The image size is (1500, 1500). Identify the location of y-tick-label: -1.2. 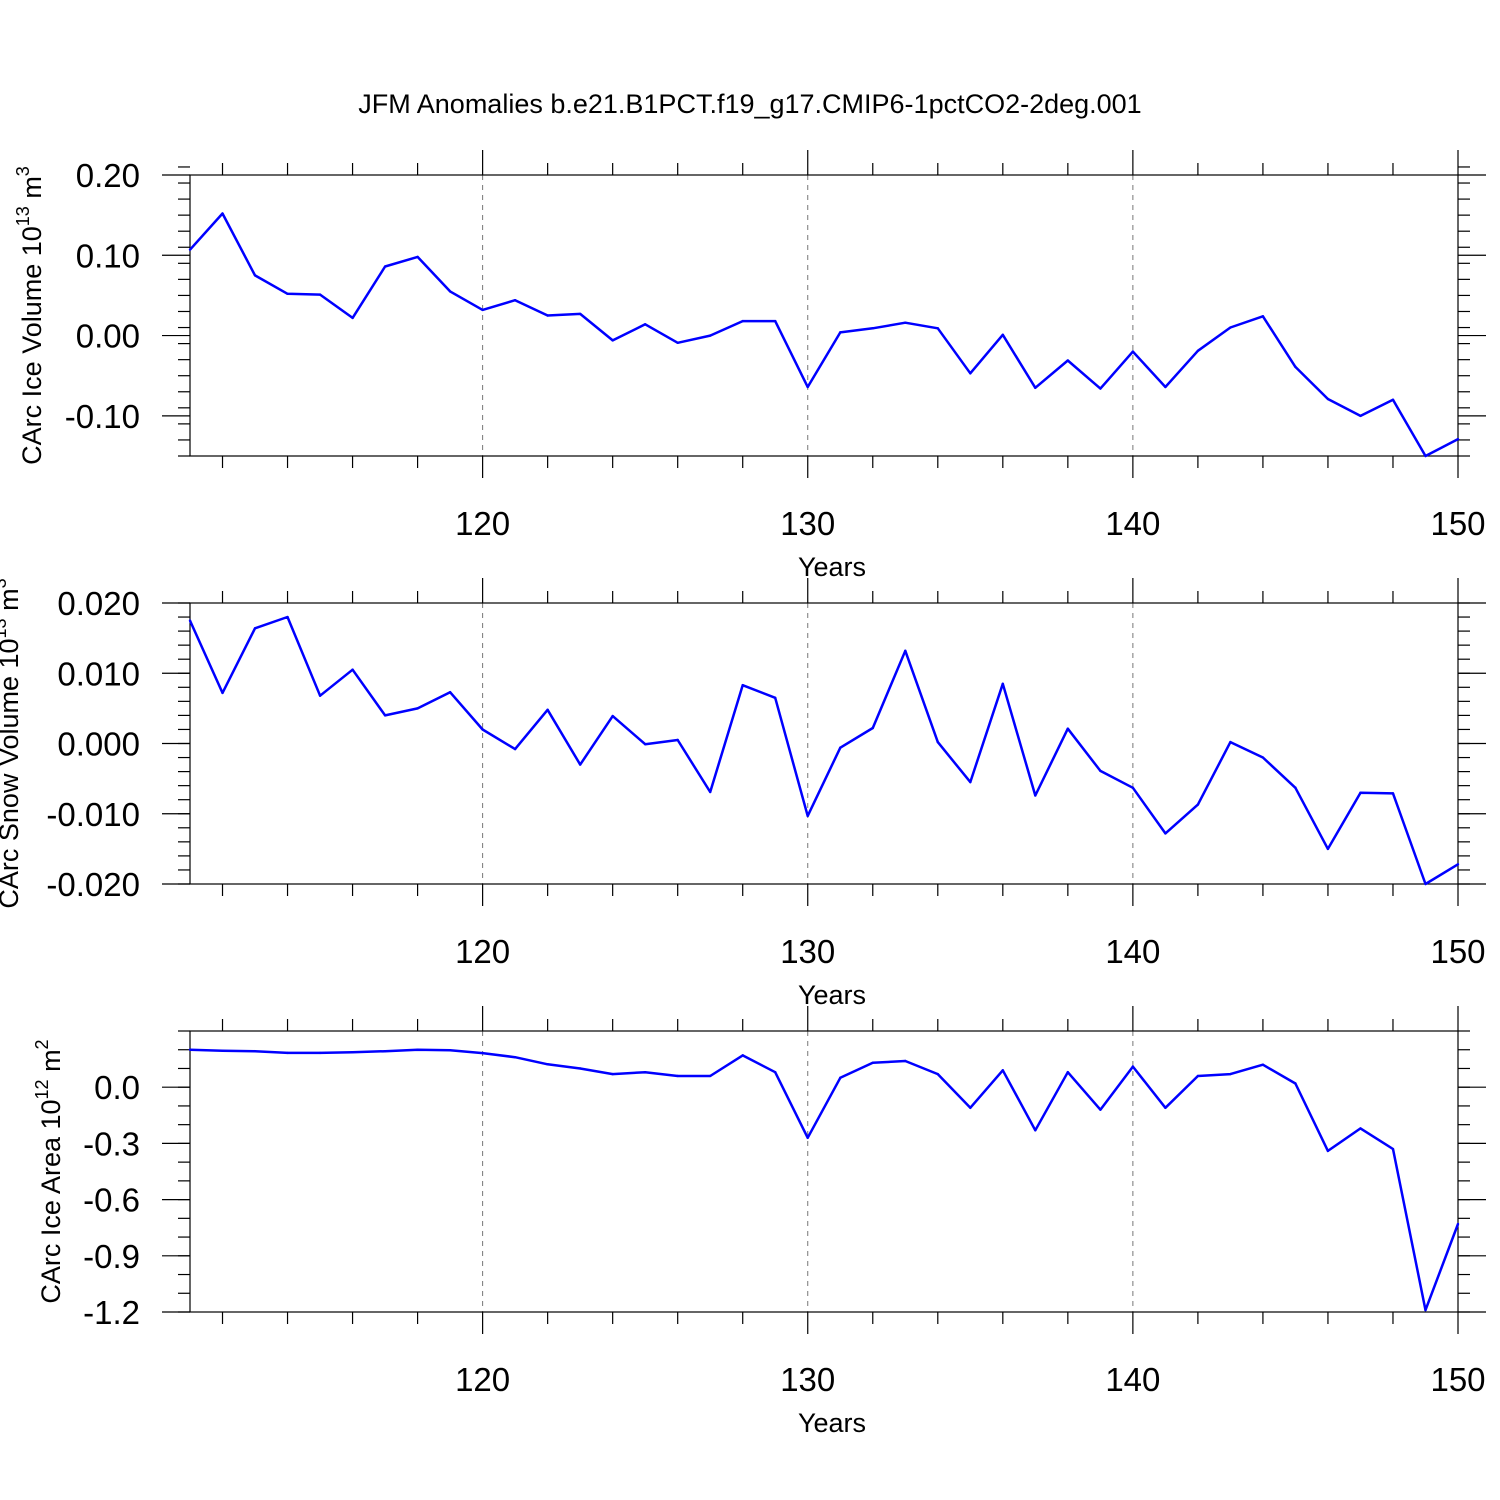
(111, 1312).